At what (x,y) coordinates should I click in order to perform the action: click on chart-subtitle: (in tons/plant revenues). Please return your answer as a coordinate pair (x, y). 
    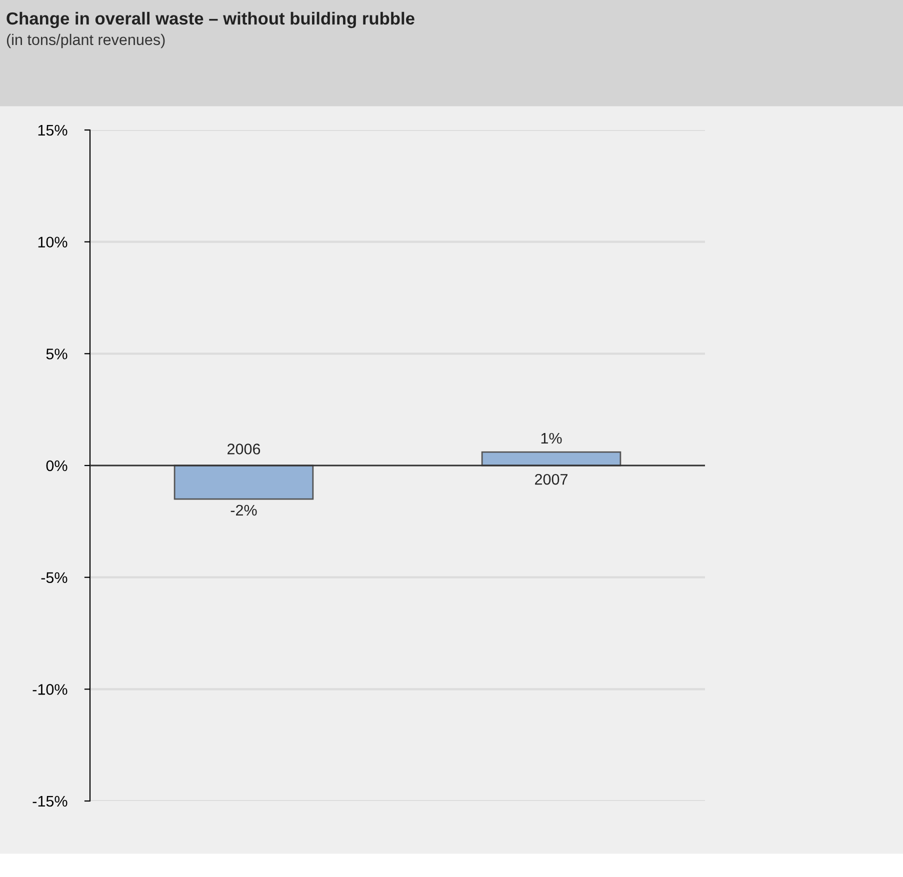
    Looking at the image, I should click on (85, 41).